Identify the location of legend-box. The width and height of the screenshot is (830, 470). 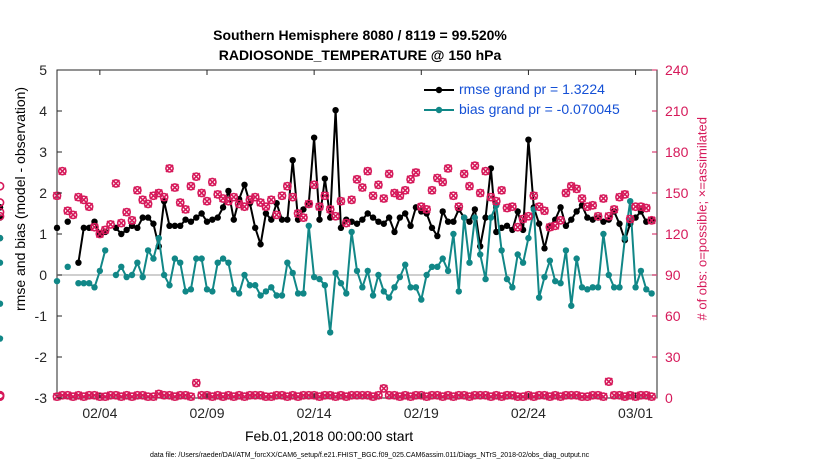
(535, 100).